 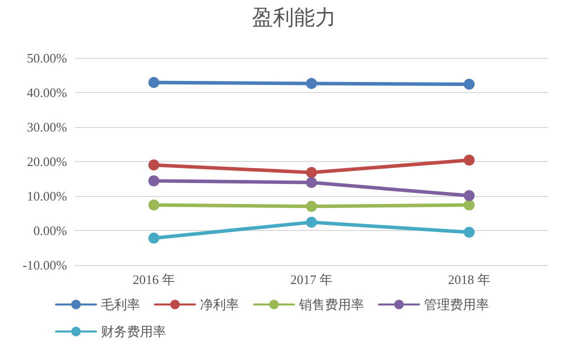 I want to click on legend-label: 财务费用率, so click(x=133, y=331).